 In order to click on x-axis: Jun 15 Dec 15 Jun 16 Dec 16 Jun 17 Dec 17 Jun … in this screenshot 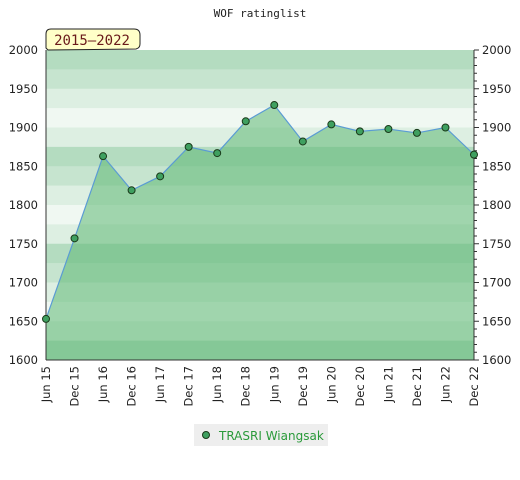, I will do `click(260, 383)`.